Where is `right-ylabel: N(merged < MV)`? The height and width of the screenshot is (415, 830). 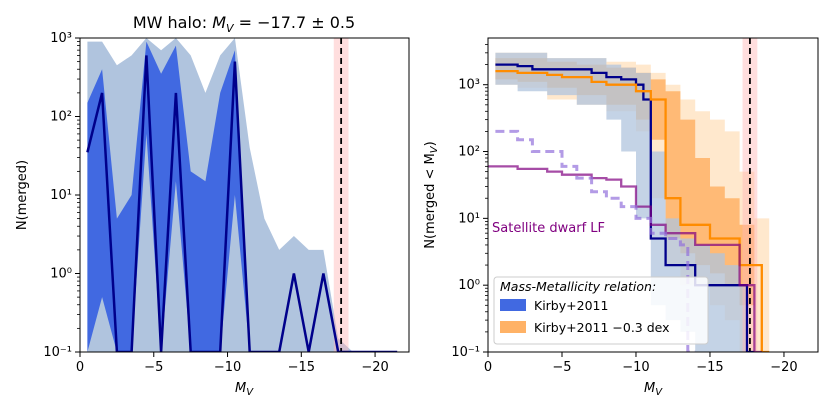
right-ylabel: N(merged < MV) is located at coordinates (431, 194).